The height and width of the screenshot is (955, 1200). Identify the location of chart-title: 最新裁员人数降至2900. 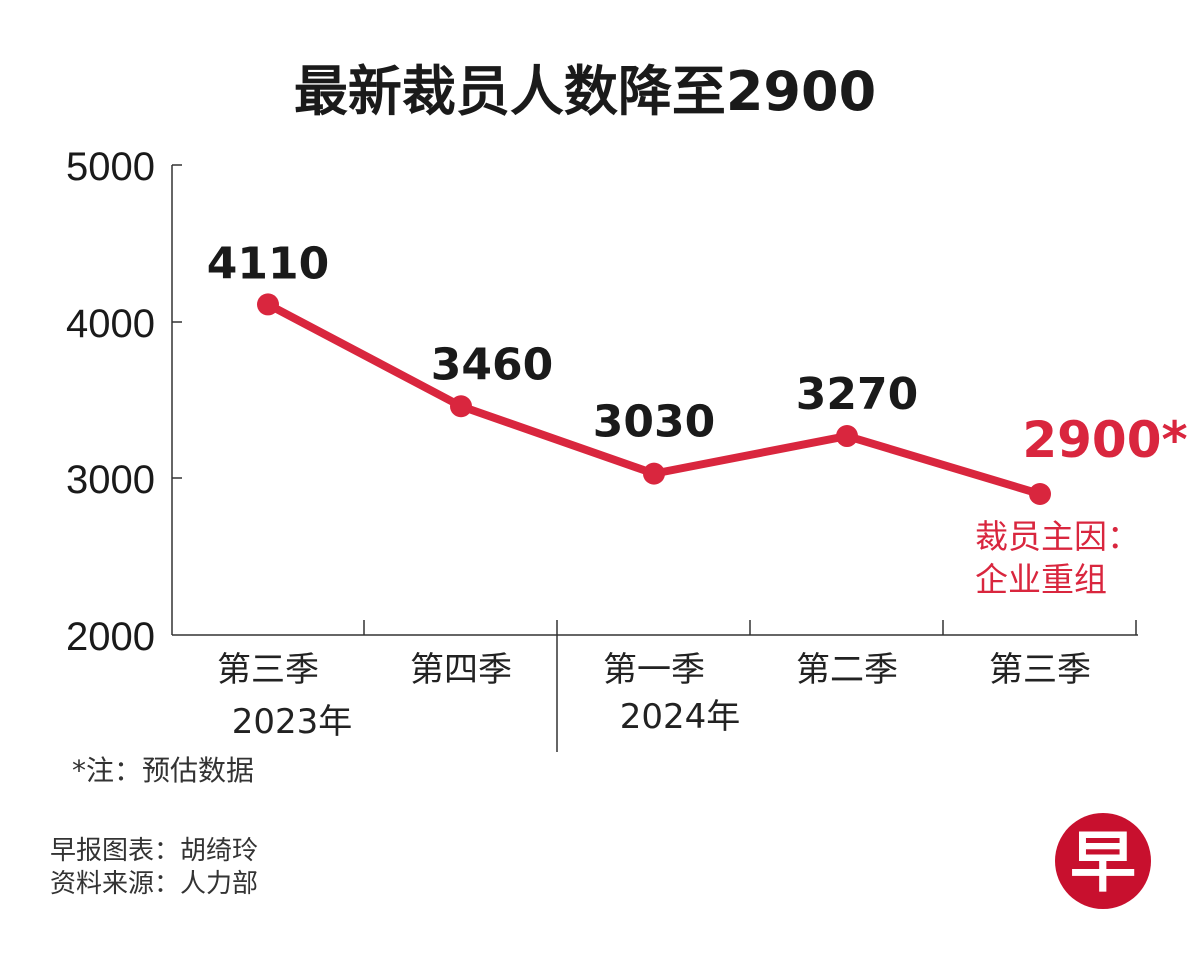
(585, 91).